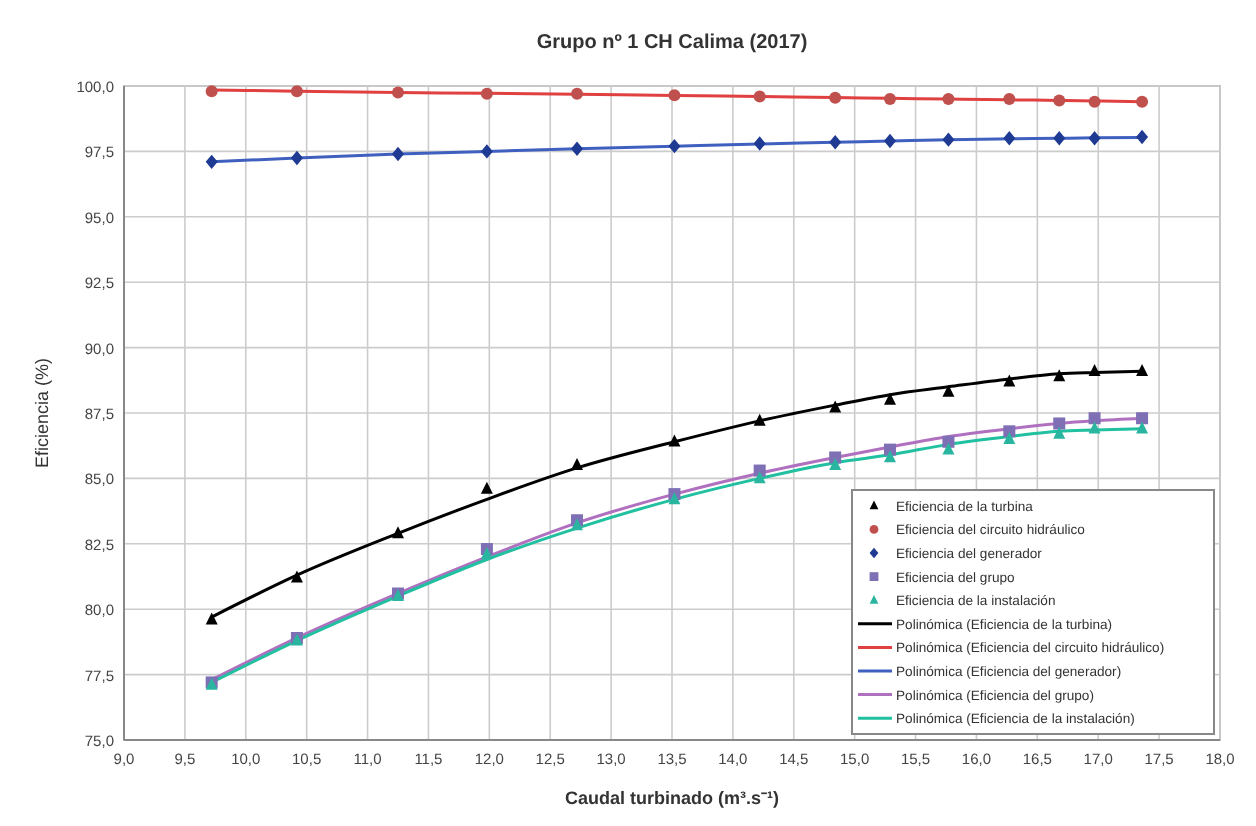  I want to click on x-axis-title: Caudal turbinado (m³.s⁻¹), so click(672, 798).